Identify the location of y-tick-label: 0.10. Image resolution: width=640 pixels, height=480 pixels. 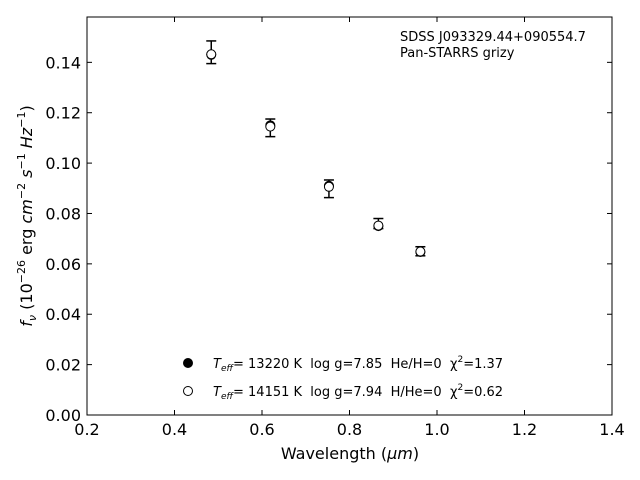
(63, 163).